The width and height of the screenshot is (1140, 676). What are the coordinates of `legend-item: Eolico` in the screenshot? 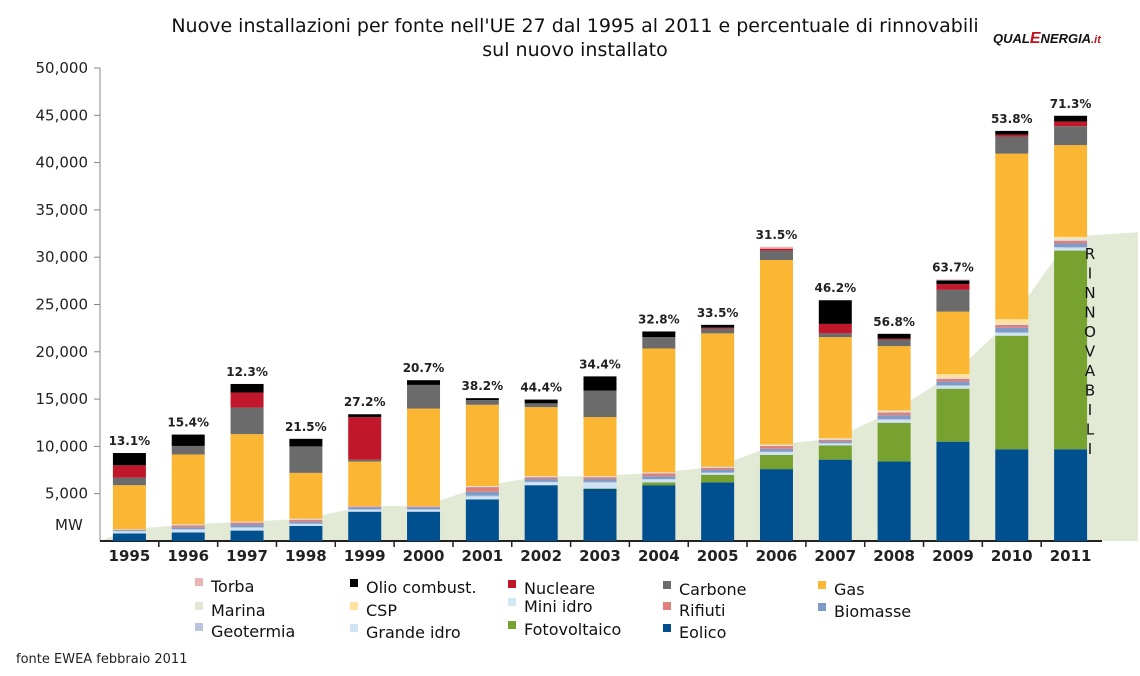 It's located at (694, 632).